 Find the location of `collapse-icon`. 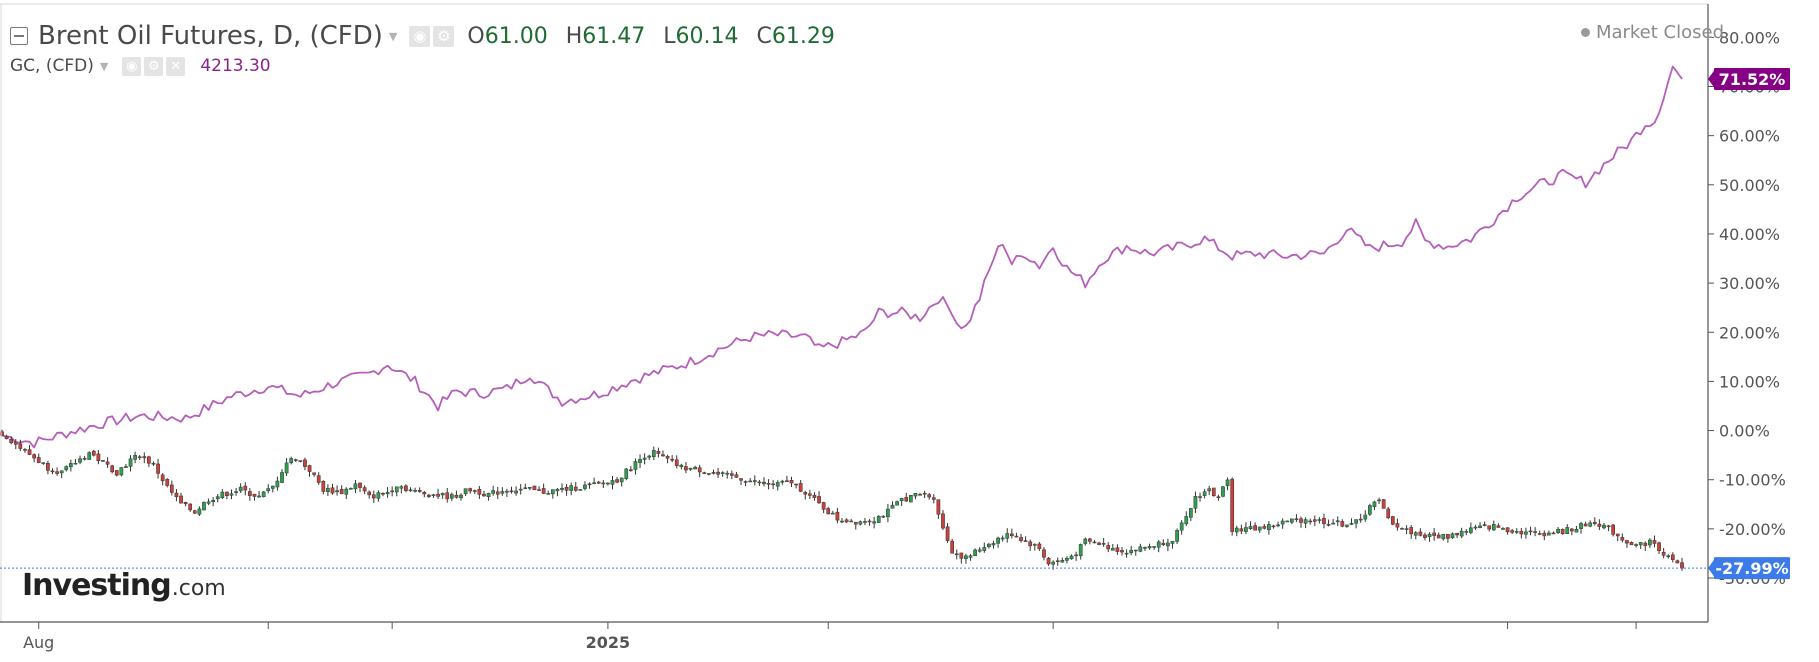

collapse-icon is located at coordinates (19, 36).